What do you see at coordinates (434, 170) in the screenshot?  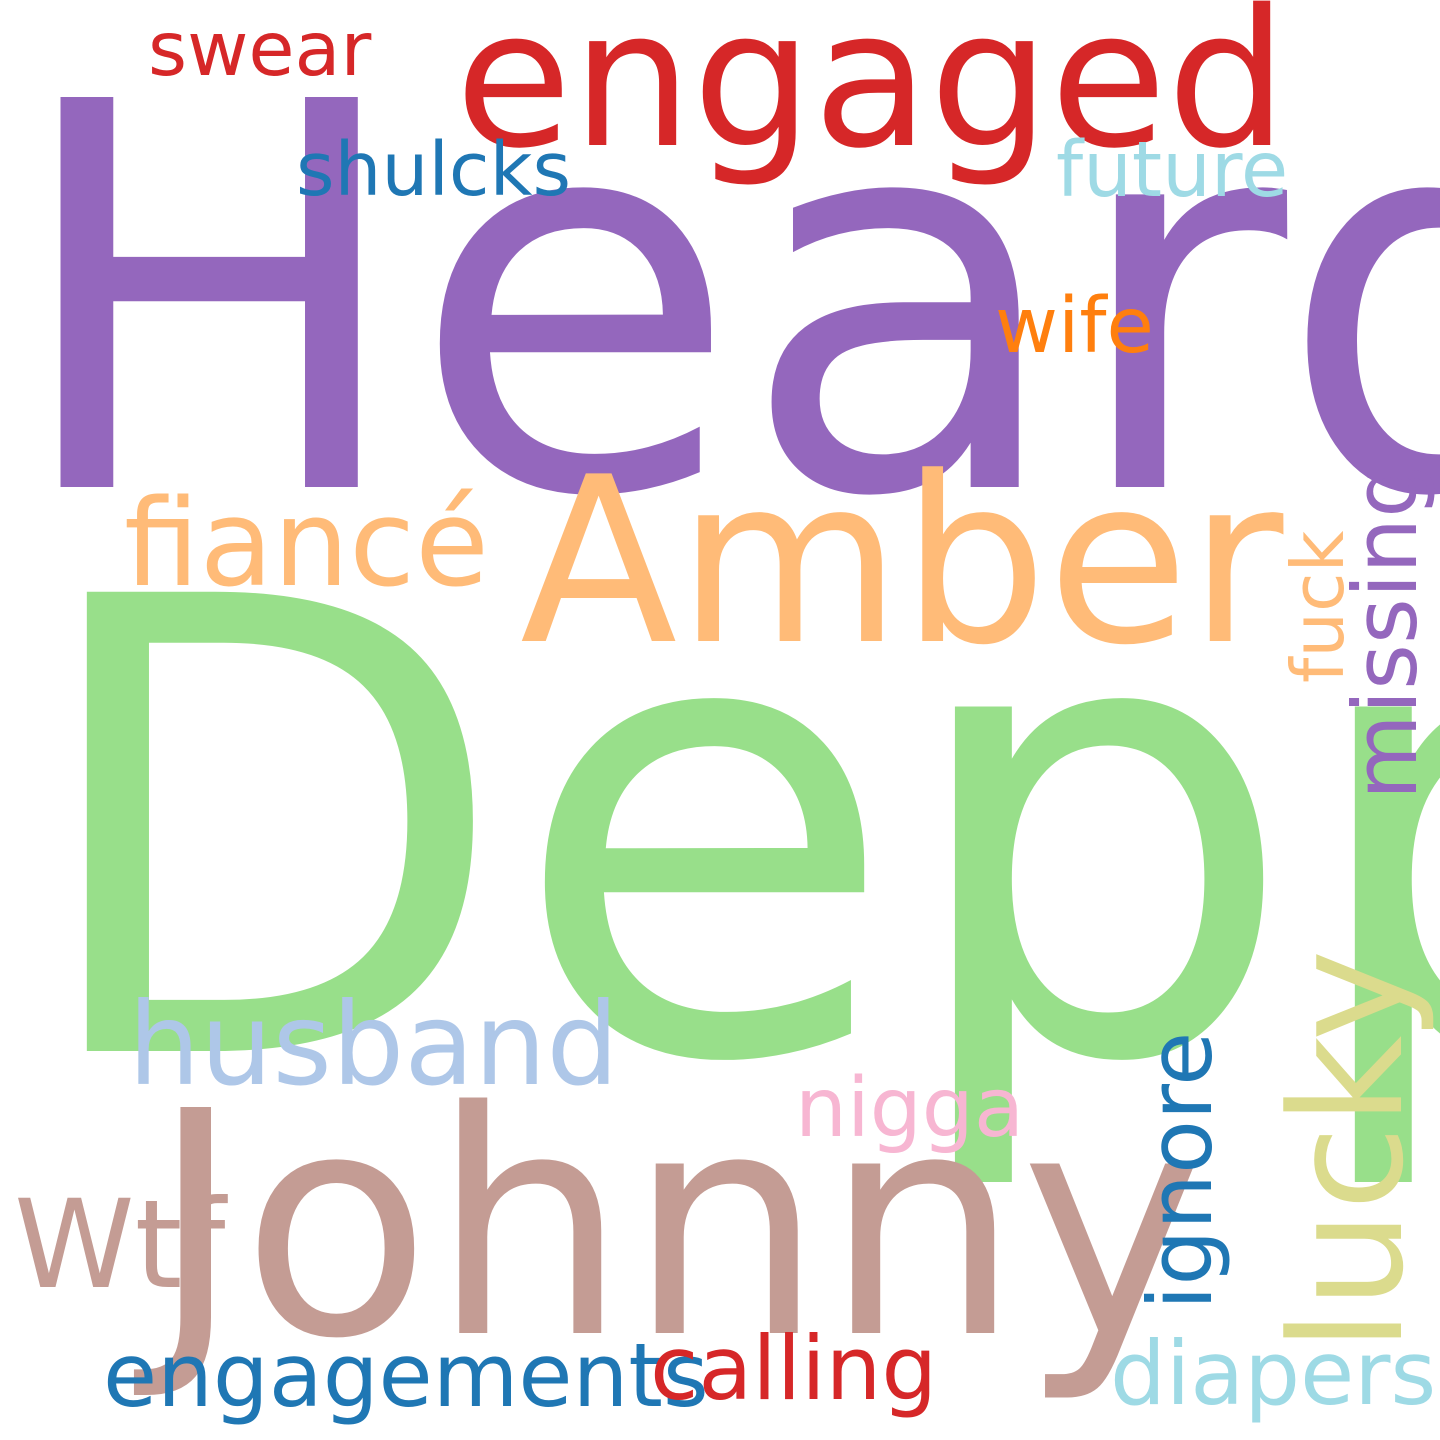 I see `word-shulcks: shulcks` at bounding box center [434, 170].